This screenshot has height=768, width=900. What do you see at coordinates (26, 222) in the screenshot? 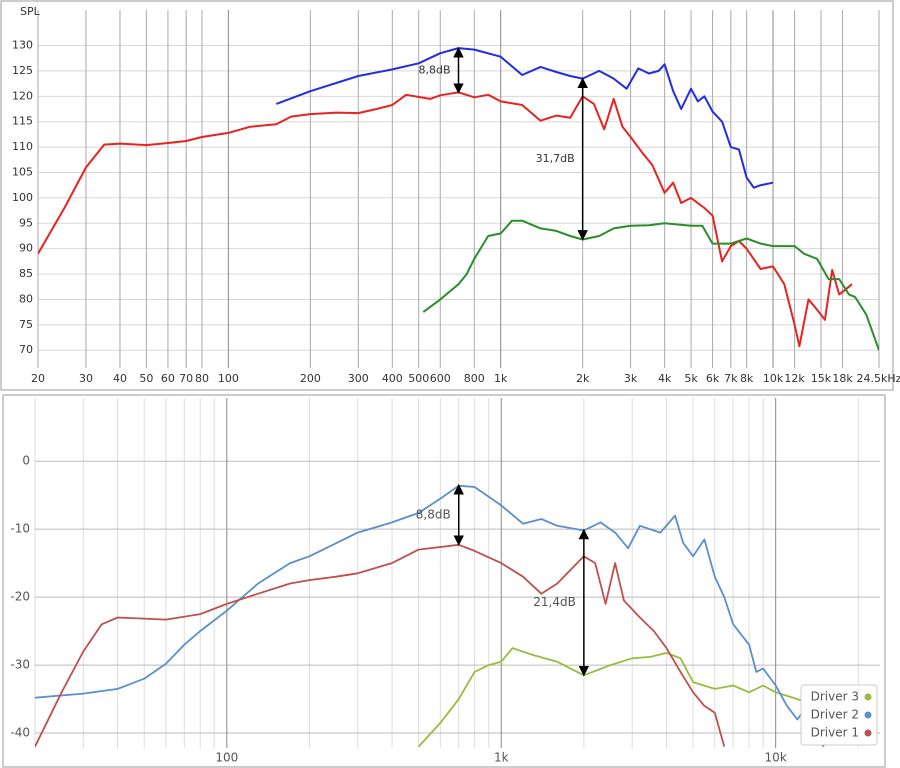
I see `y-tick-label: 95` at bounding box center [26, 222].